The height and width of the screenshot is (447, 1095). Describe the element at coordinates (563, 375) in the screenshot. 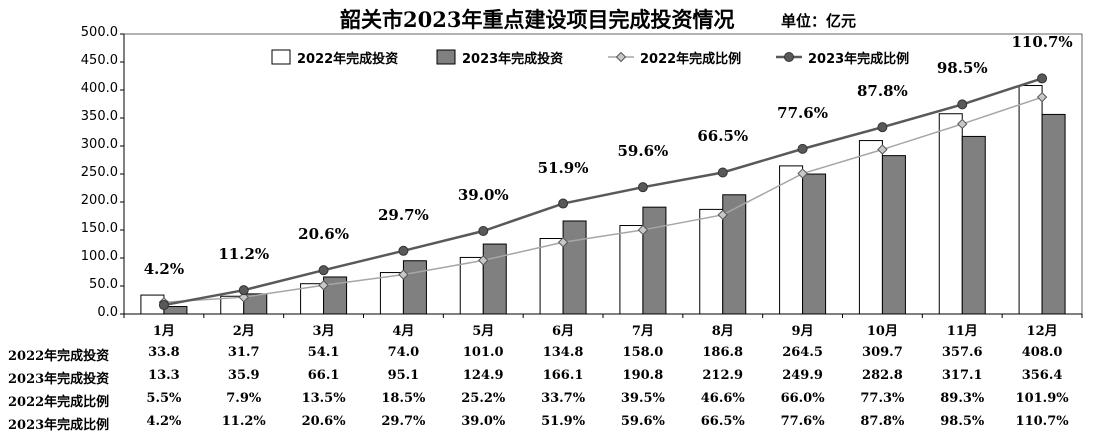

I see `table-cell: 166.1` at that location.